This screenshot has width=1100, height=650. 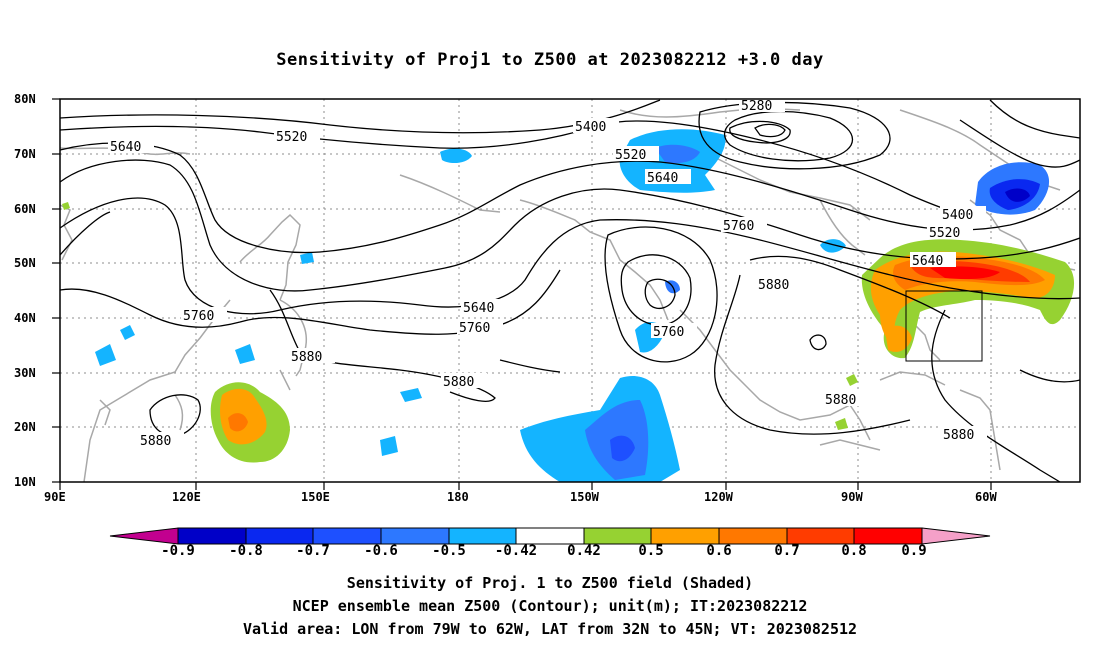 What do you see at coordinates (25, 99) in the screenshot?
I see `lat-label: 80N` at bounding box center [25, 99].